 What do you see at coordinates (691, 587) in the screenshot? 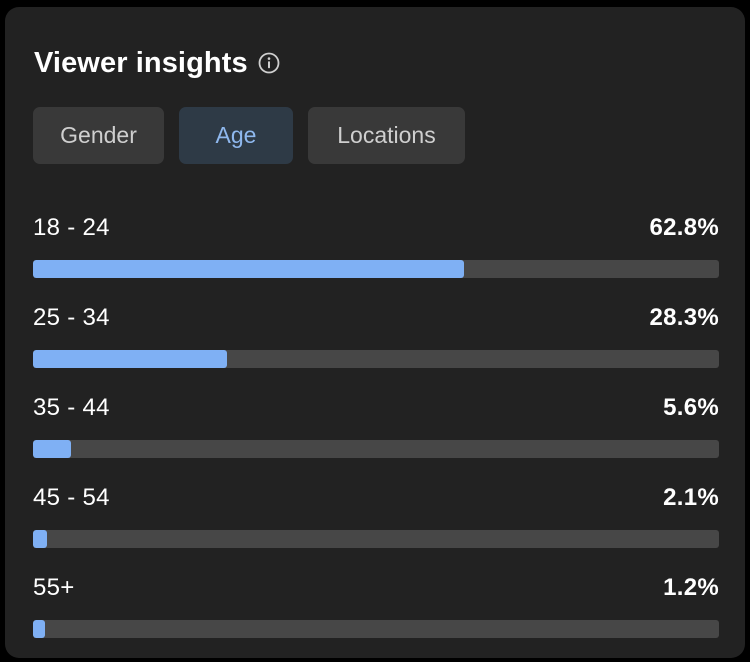
I see `age-row-percentage: 1.2%` at bounding box center [691, 587].